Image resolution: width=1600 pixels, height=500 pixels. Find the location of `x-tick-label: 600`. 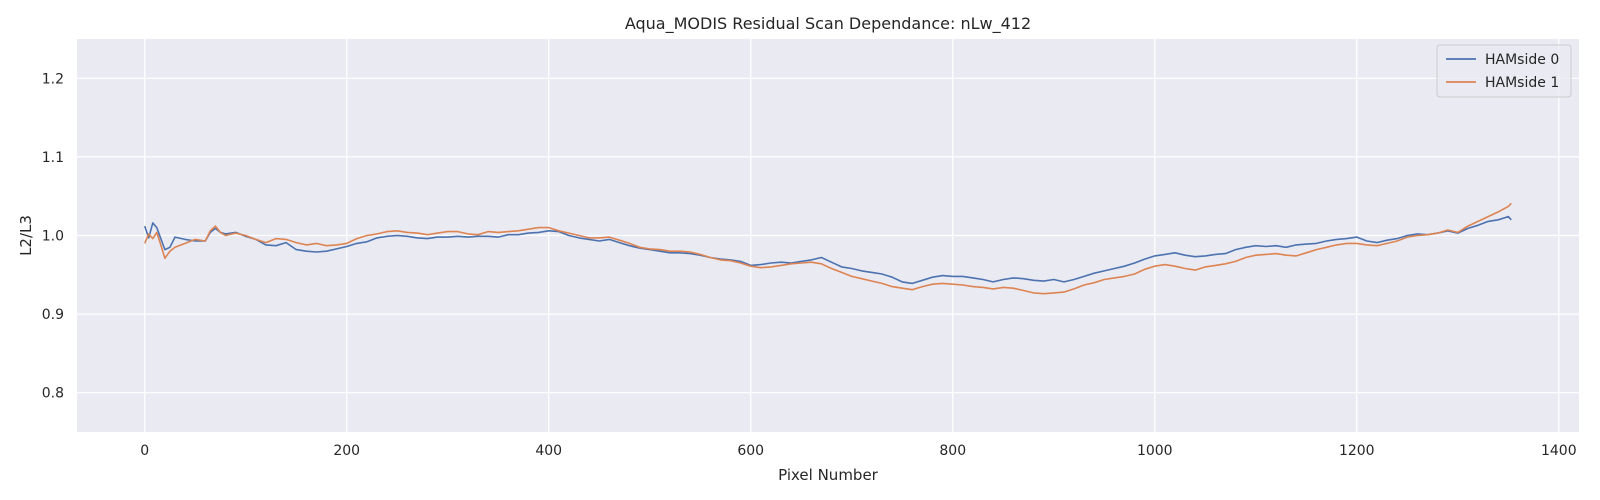

x-tick-label: 600 is located at coordinates (750, 451).